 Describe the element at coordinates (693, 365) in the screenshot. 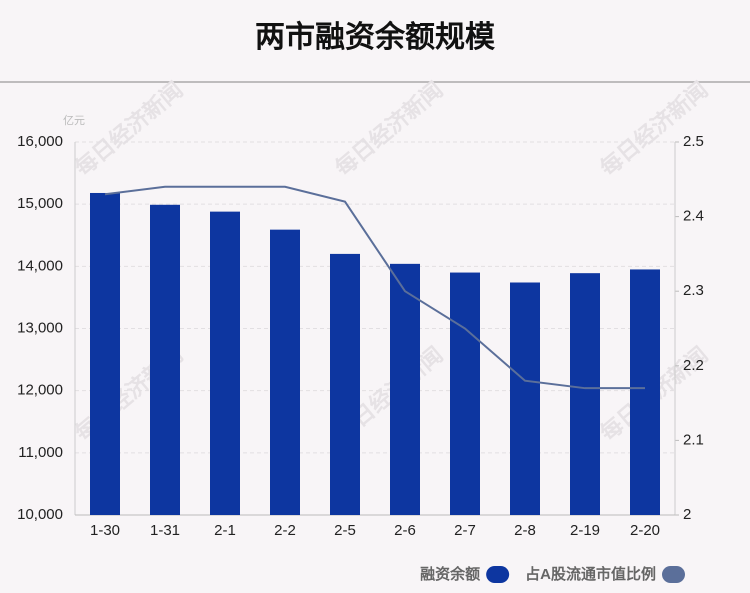

I see `y2-tick-label: 2.2` at that location.